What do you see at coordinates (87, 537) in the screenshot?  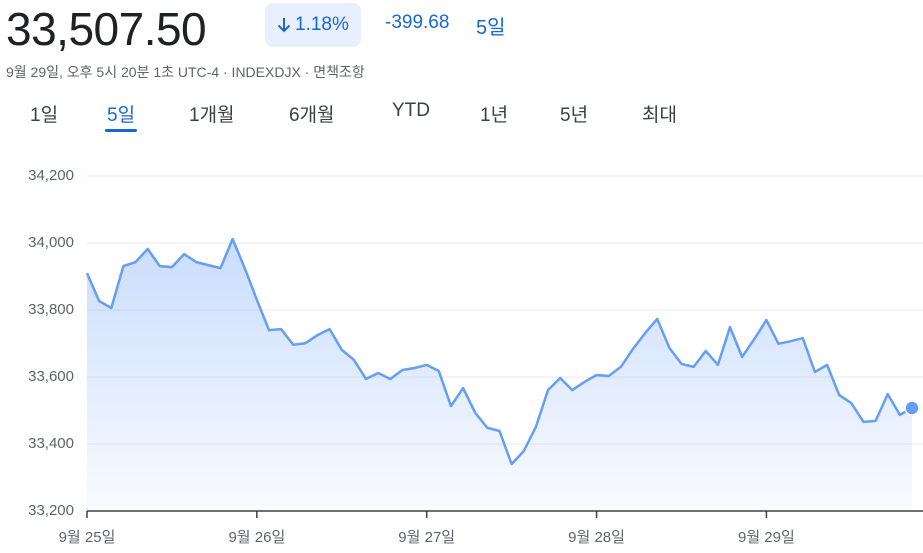 I see `x-tick-label: 9월 25일` at bounding box center [87, 537].